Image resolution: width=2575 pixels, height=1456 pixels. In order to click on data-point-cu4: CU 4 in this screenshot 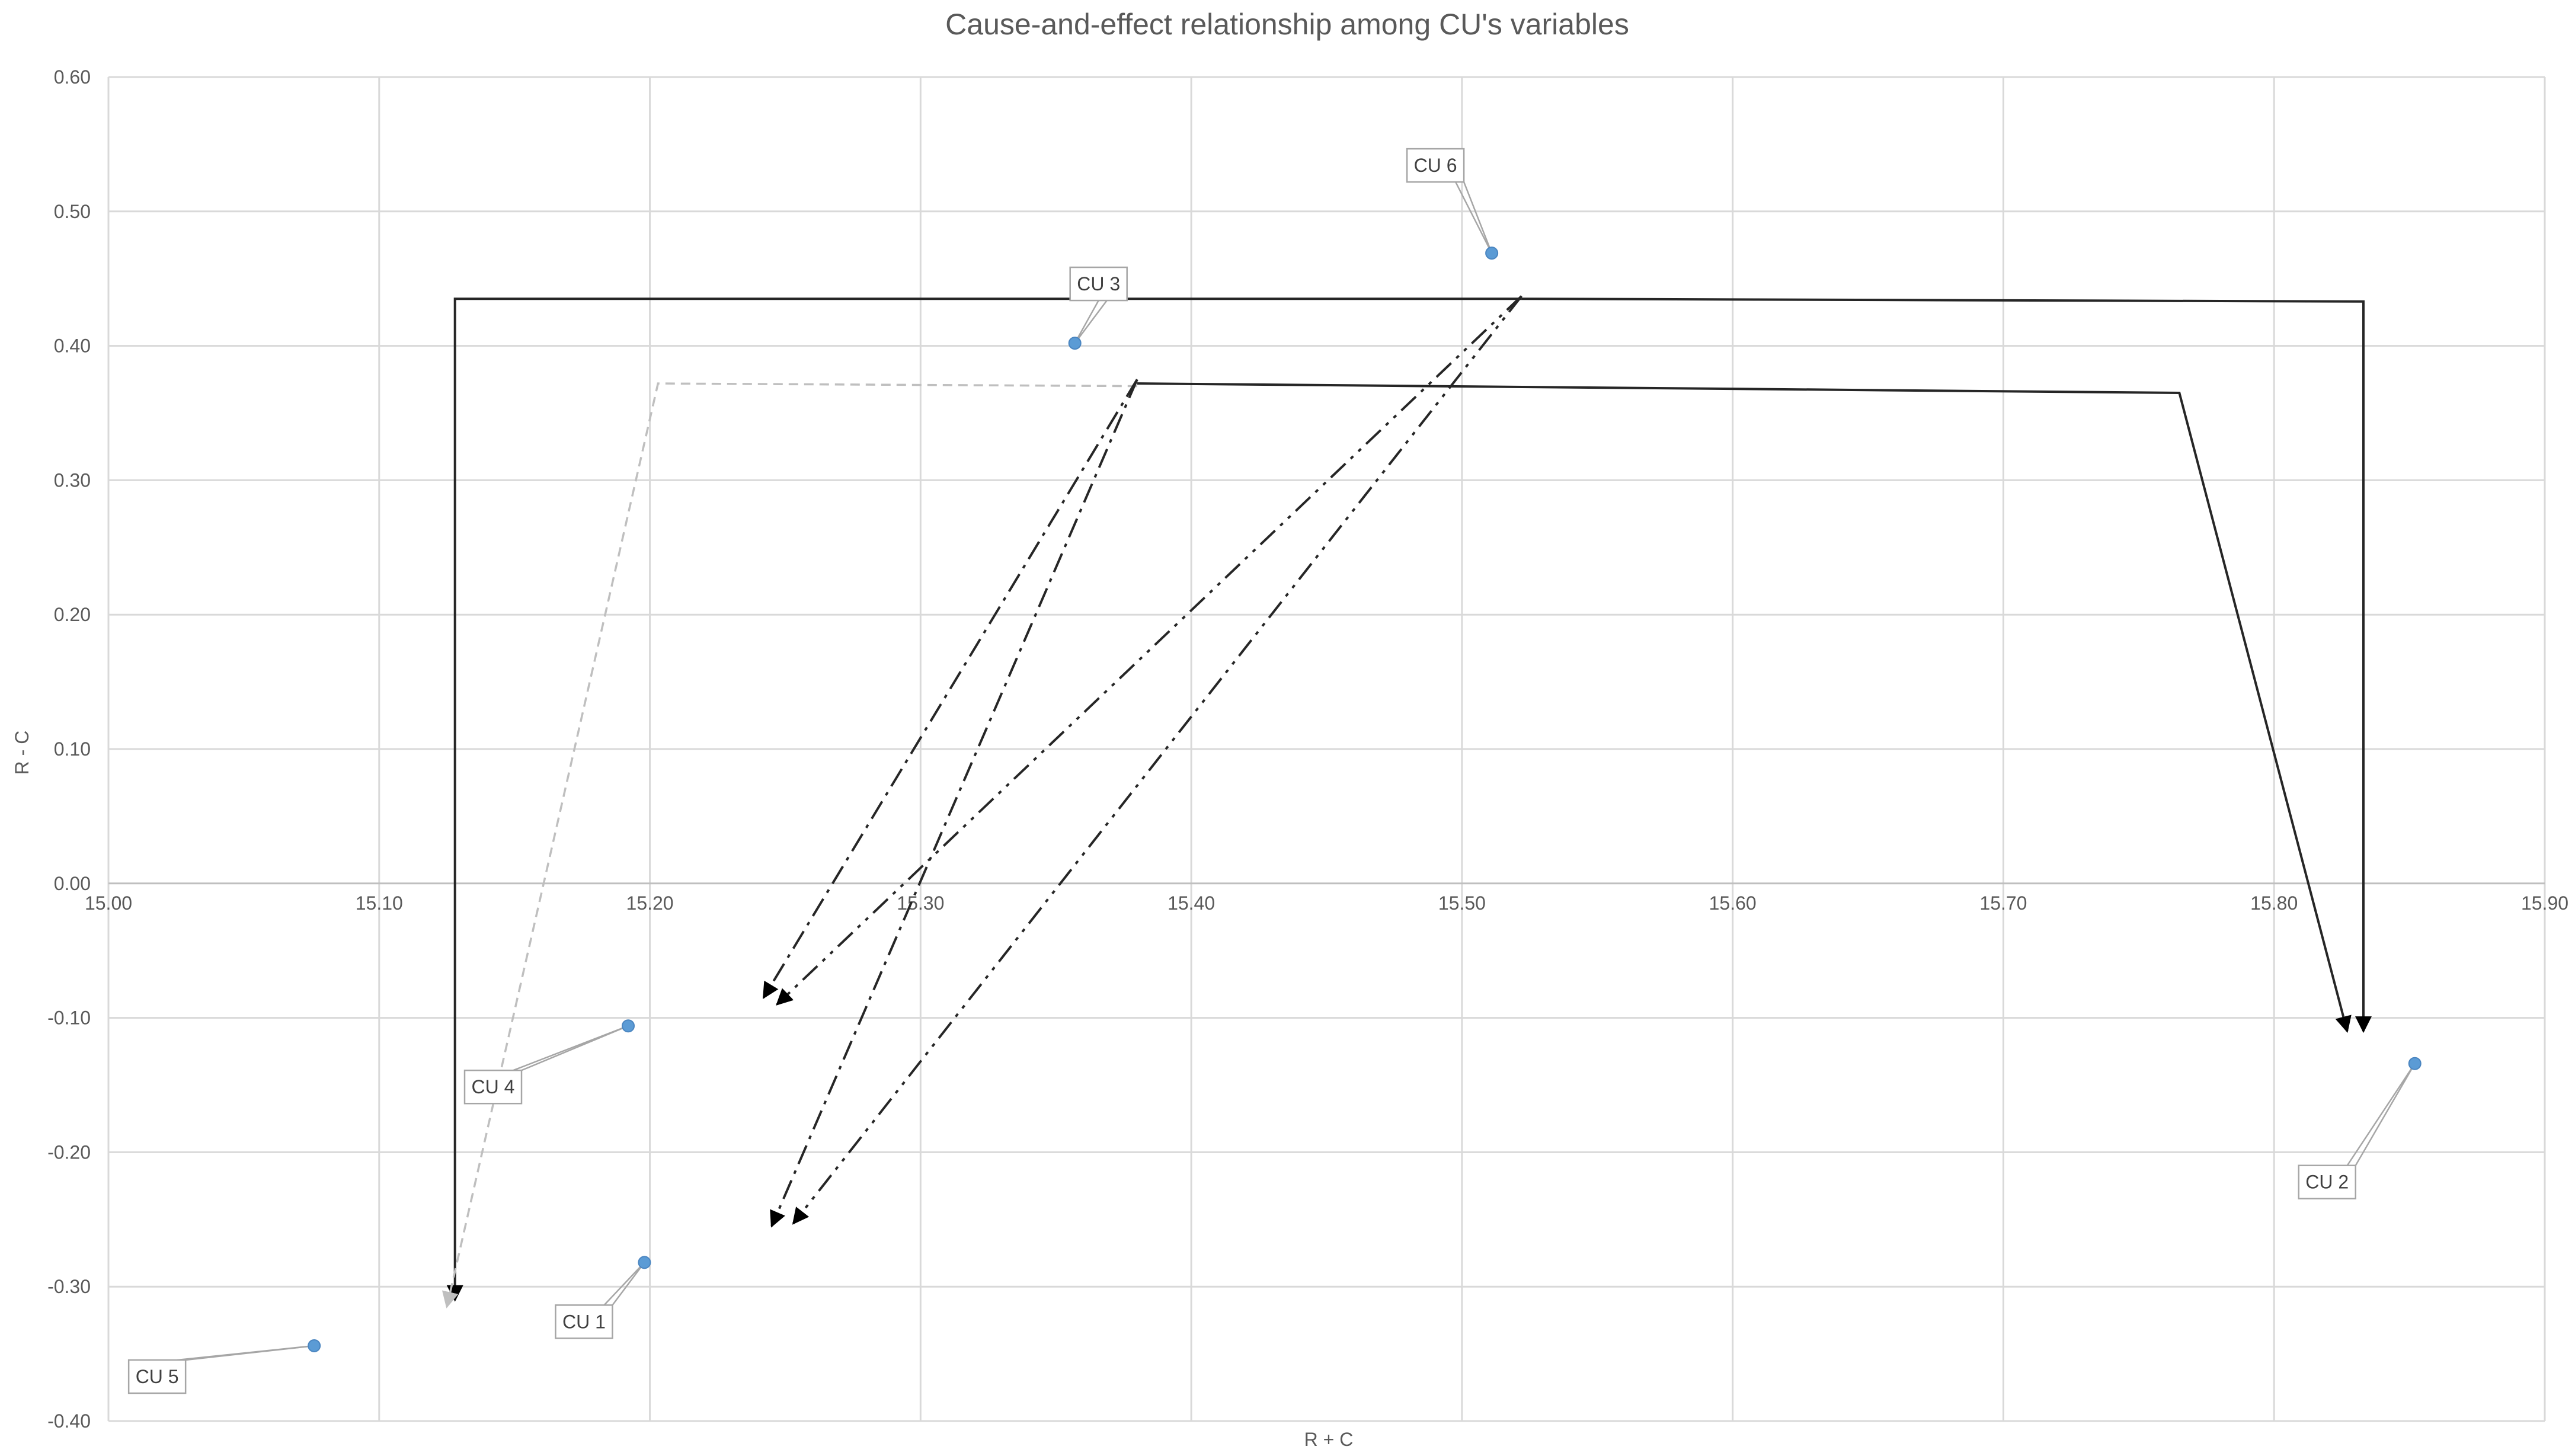, I will do `click(549, 1062)`.